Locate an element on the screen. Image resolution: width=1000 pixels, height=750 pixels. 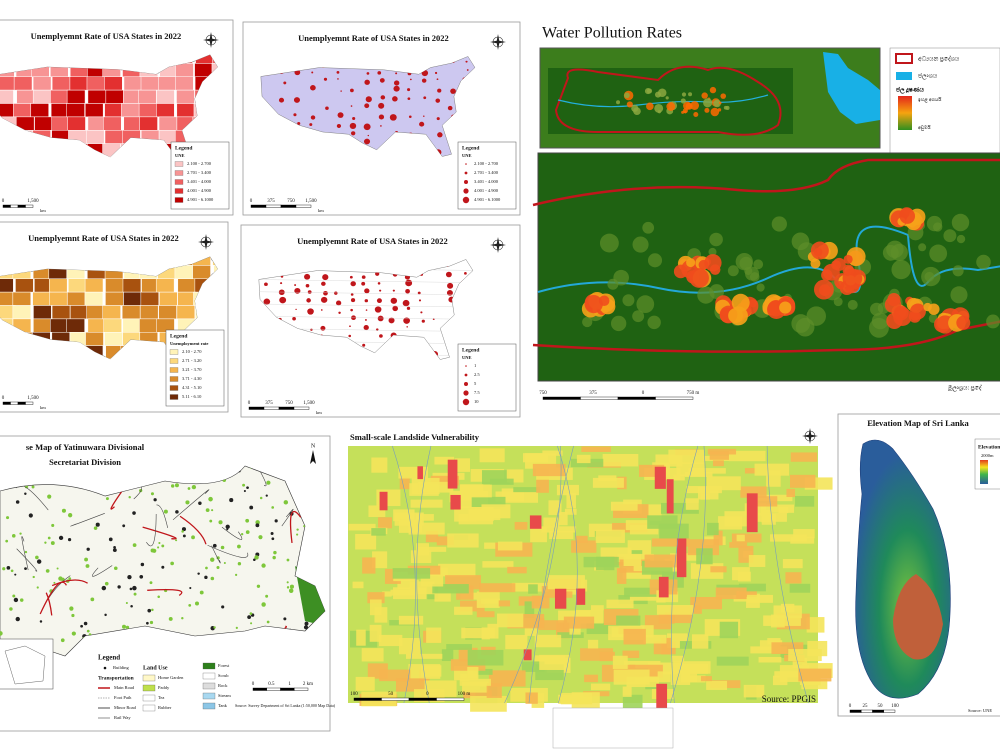
hot-cell is located at coordinates (581, 596).